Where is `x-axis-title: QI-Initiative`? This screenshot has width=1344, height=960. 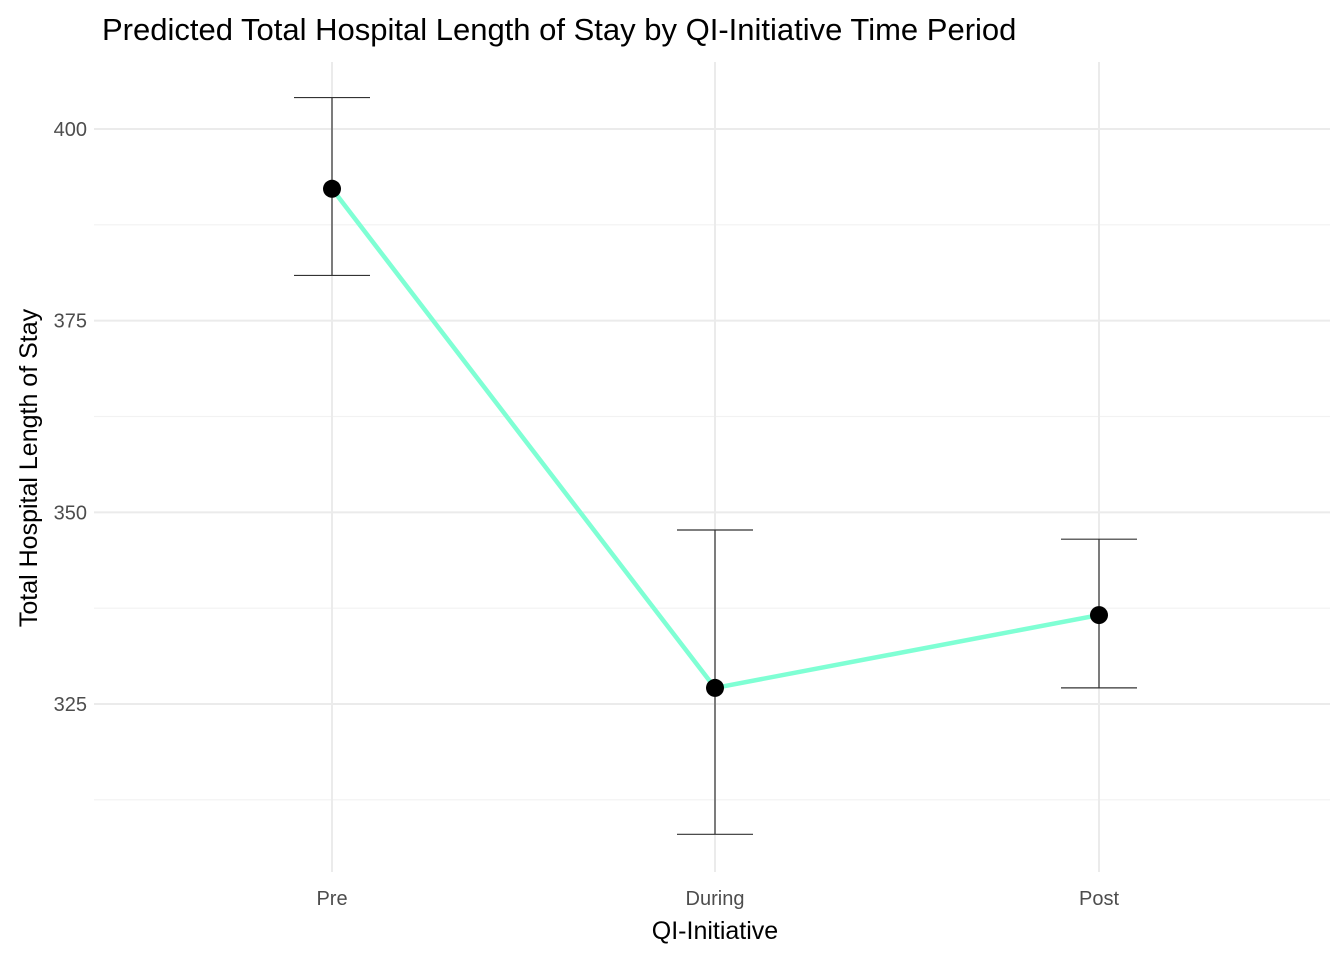
x-axis-title: QI-Initiative is located at coordinates (715, 931).